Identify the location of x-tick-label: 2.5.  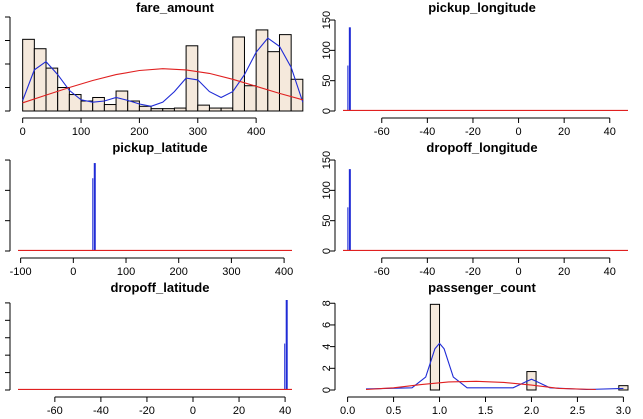
(577, 411).